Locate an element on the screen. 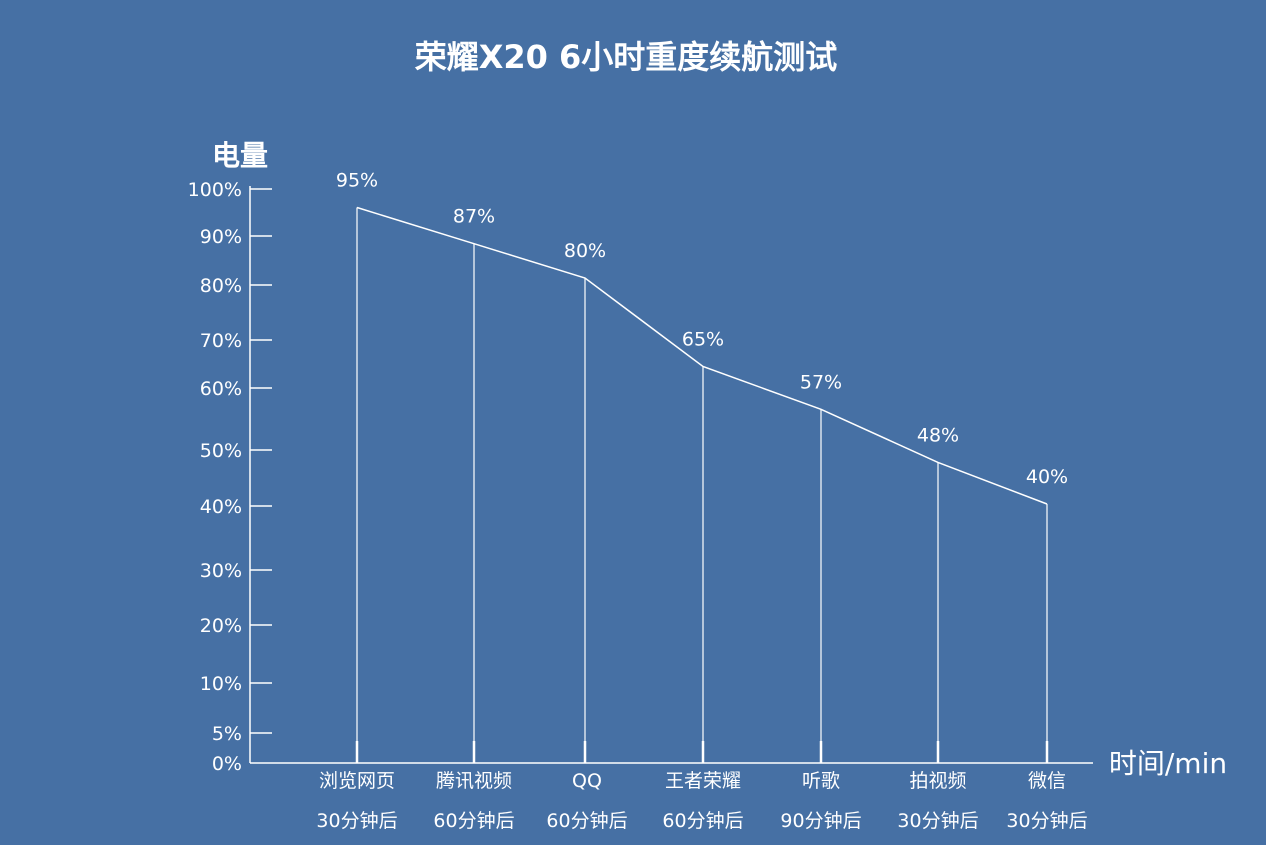 The image size is (1266, 845). y-axis-label: 电量 is located at coordinates (240, 155).